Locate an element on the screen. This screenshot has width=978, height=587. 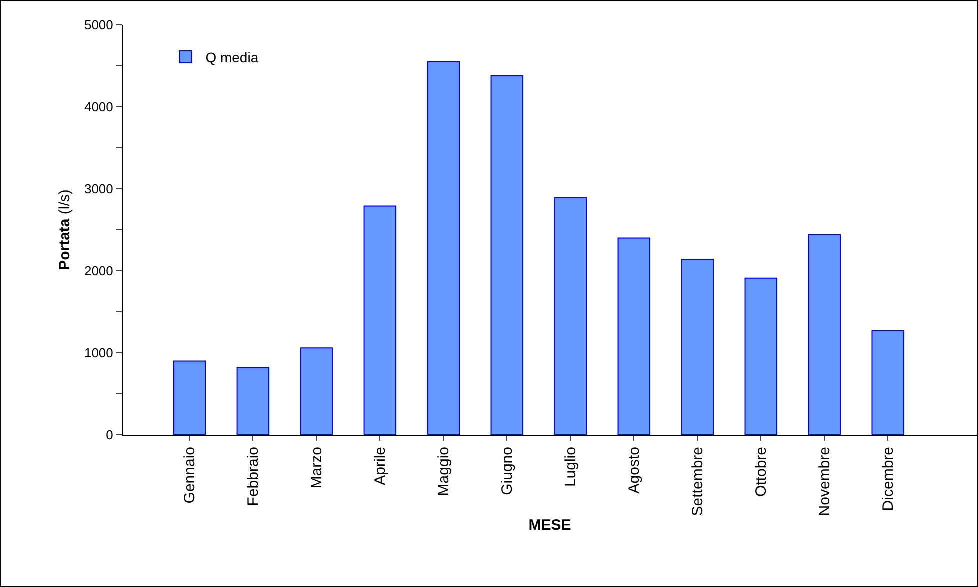
y-tick-label: 5000 is located at coordinates (99, 25).